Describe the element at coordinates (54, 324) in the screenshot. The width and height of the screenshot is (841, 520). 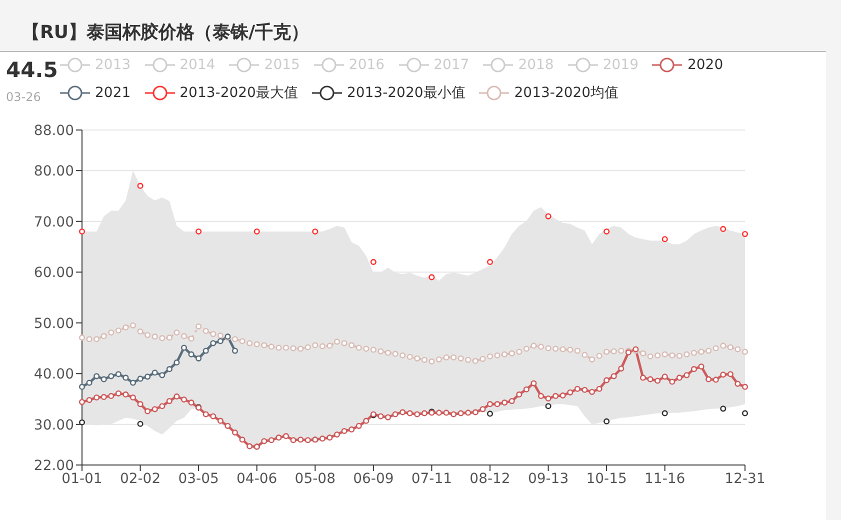
I see `y-tick-label: 50.00` at that location.